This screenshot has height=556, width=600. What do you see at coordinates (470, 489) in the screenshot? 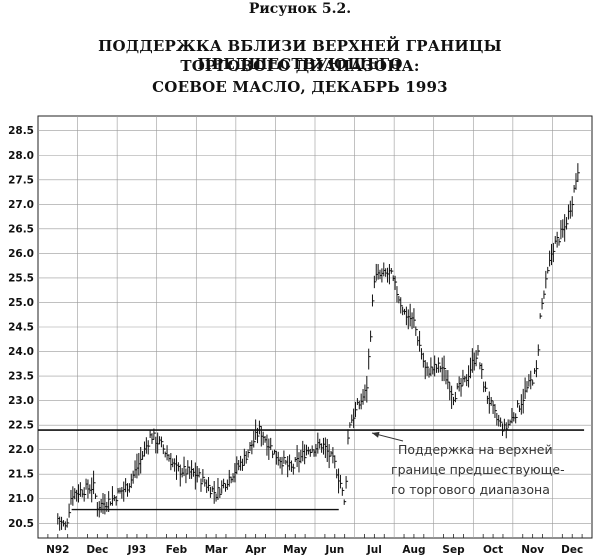
I see `annotation-line-3: го торгового диапазона` at bounding box center [470, 489].